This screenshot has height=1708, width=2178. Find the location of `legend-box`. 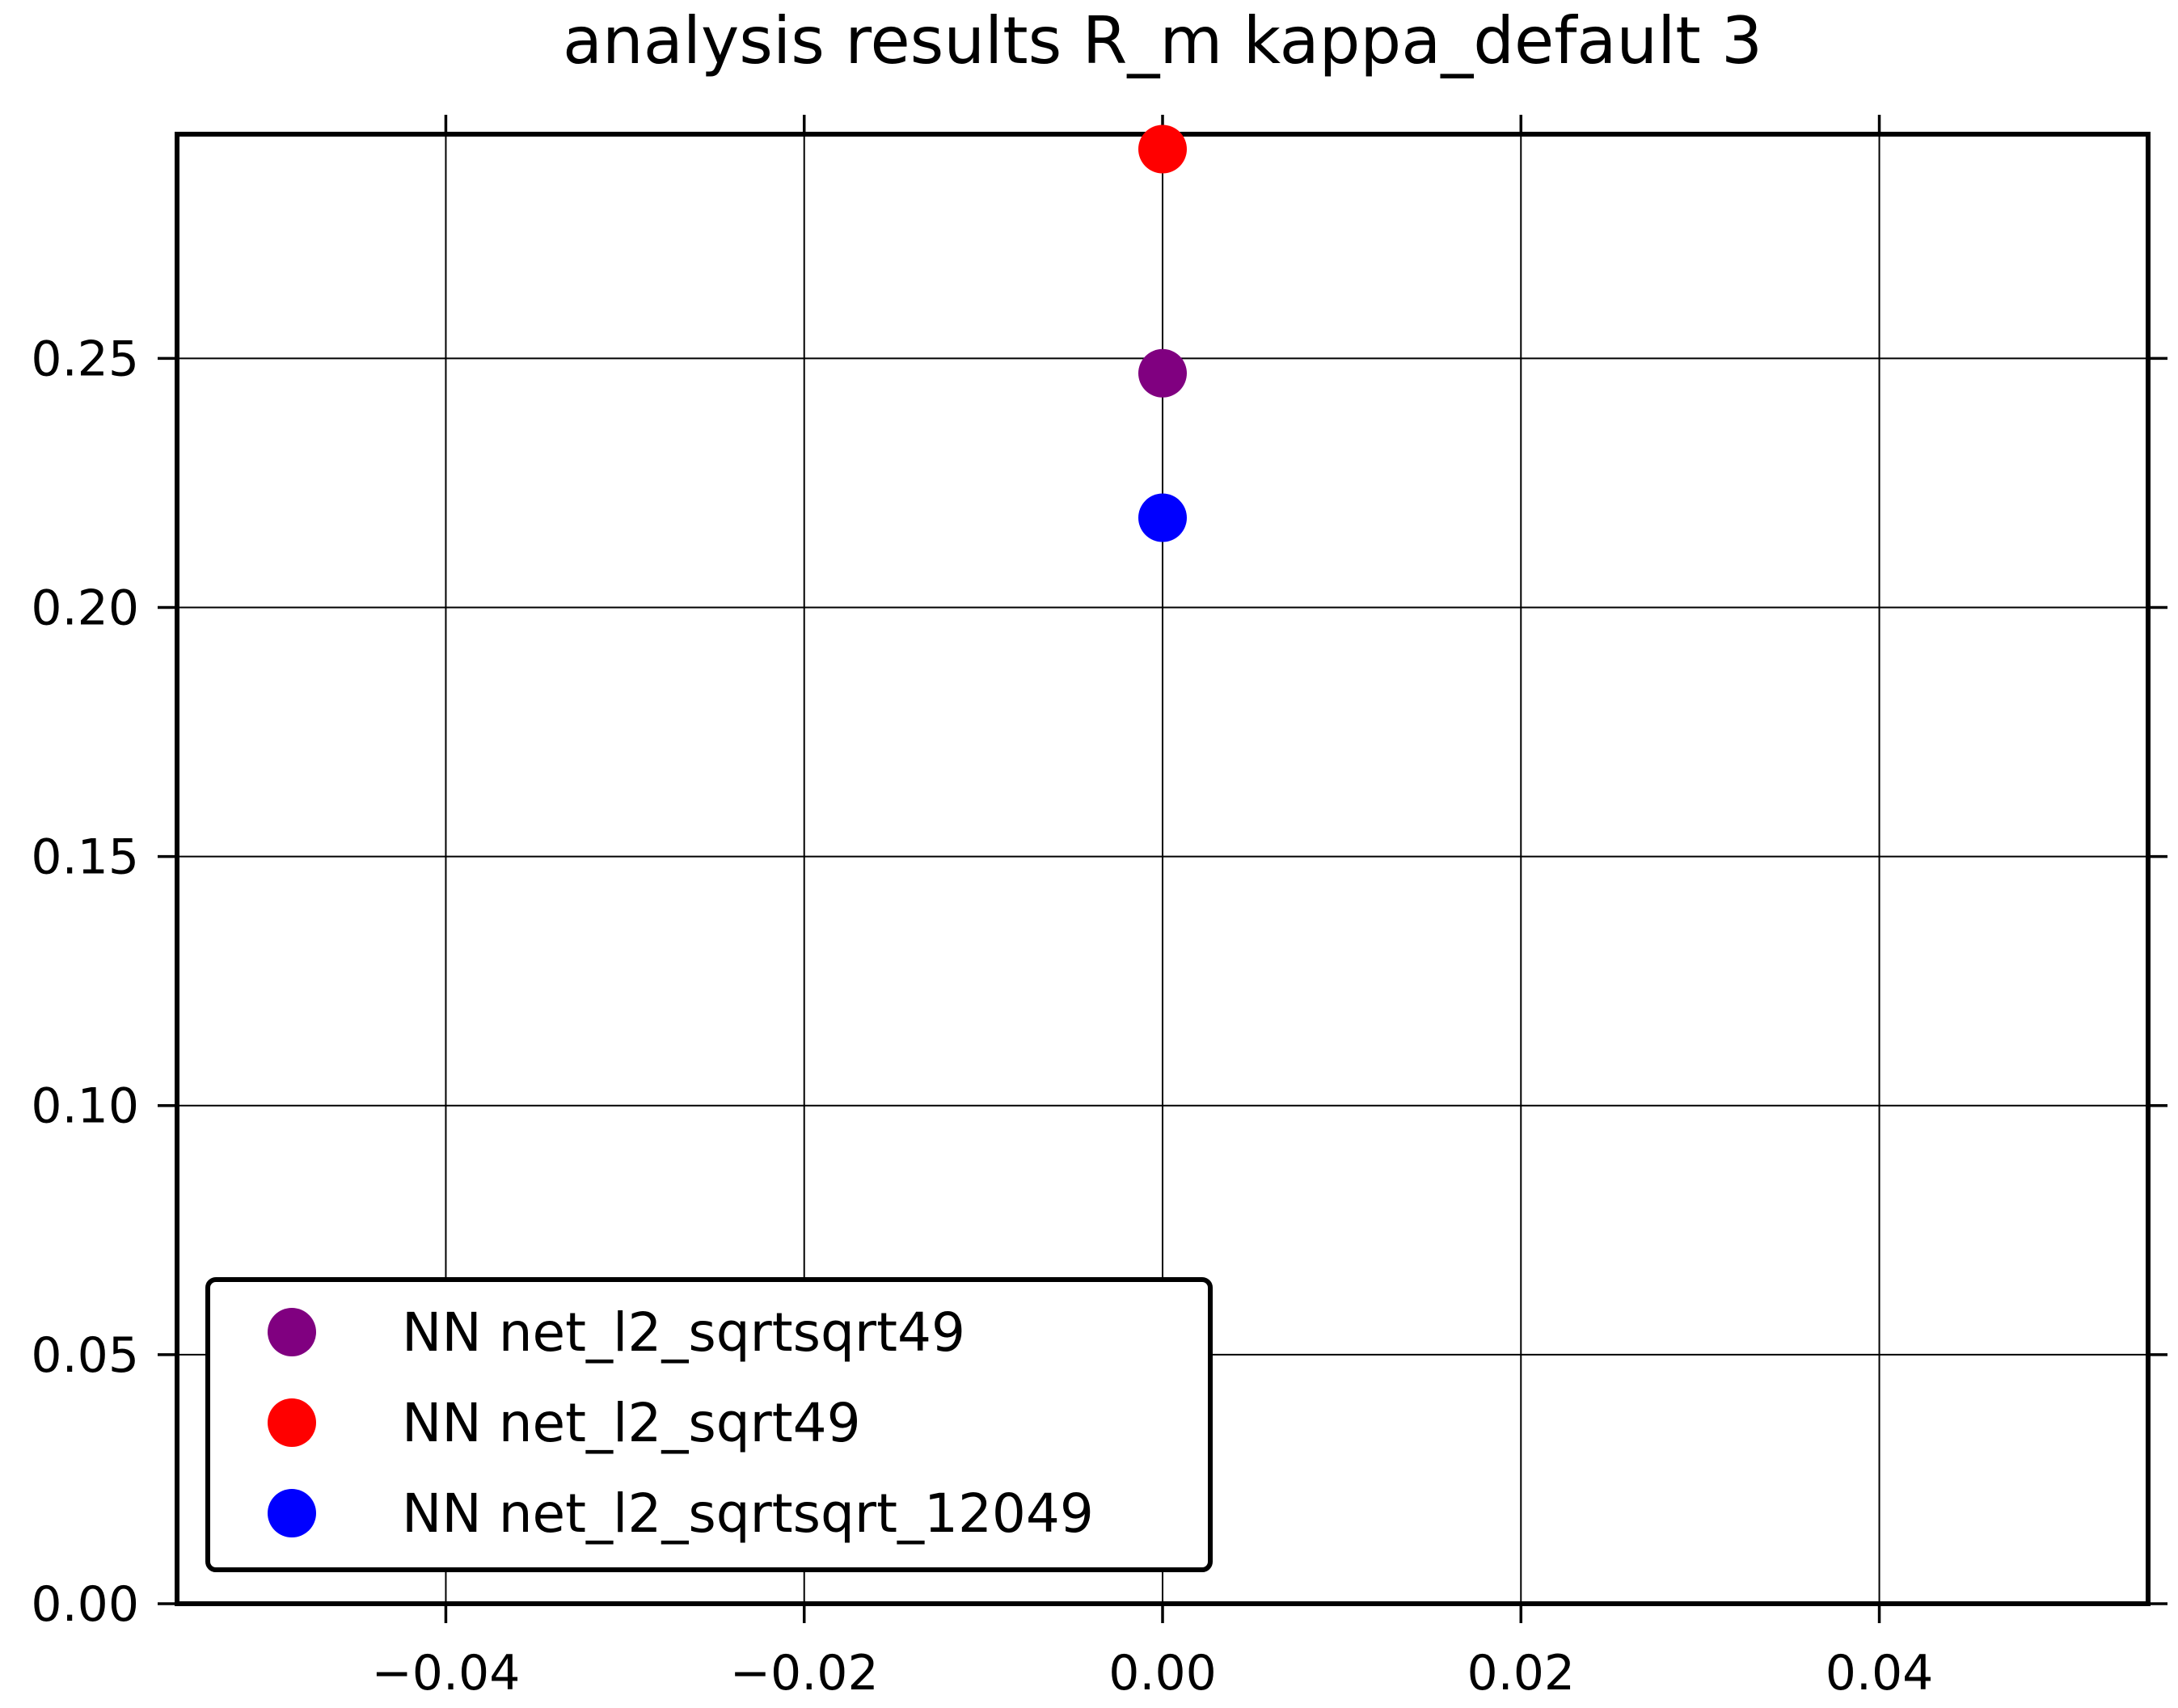

legend-box is located at coordinates (709, 1424).